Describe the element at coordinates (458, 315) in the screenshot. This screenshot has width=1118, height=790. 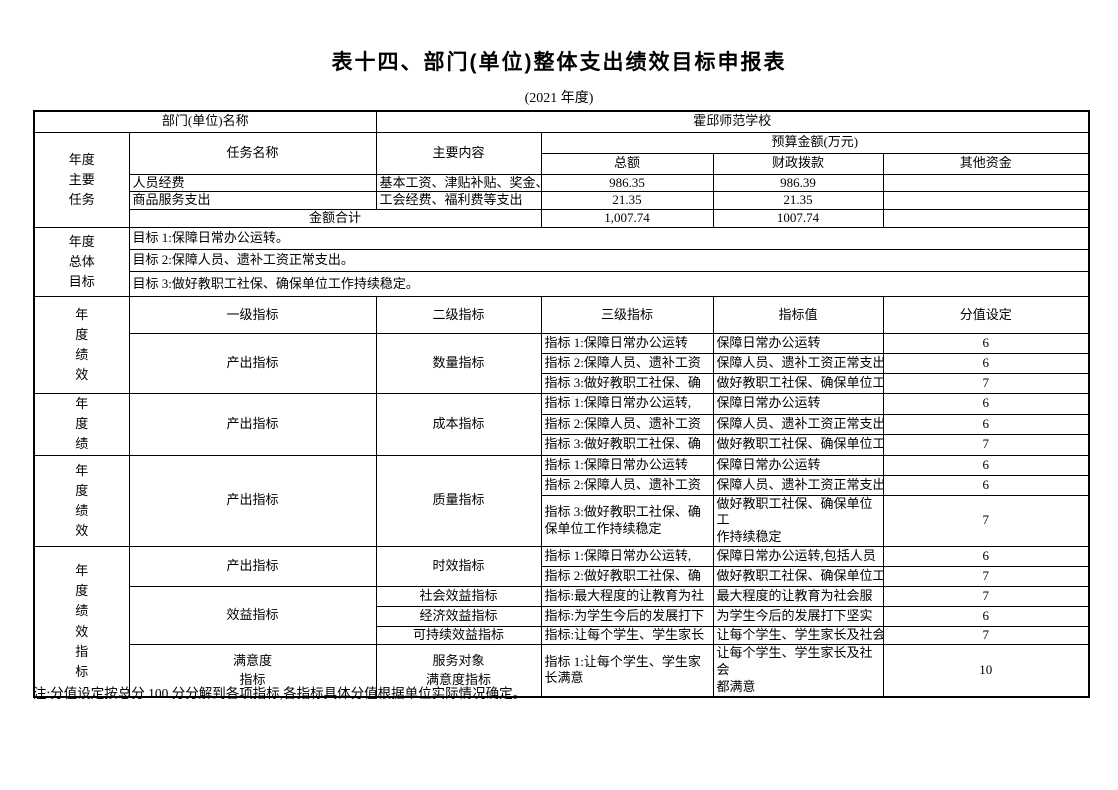
I see `level2-indicator-header: 二级指标` at that location.